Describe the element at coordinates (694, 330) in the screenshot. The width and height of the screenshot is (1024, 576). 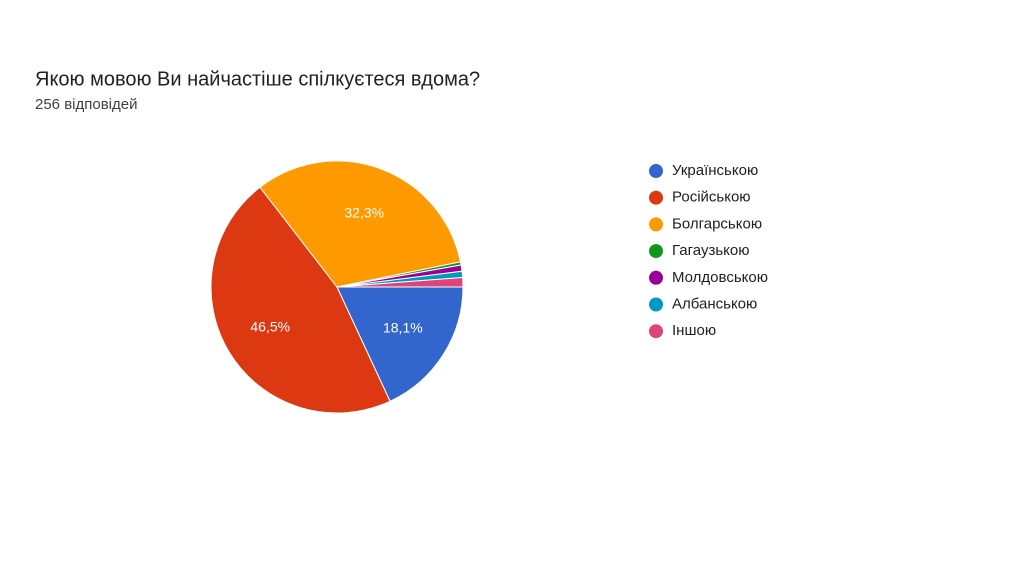
I see `legend-label: Іншою` at that location.